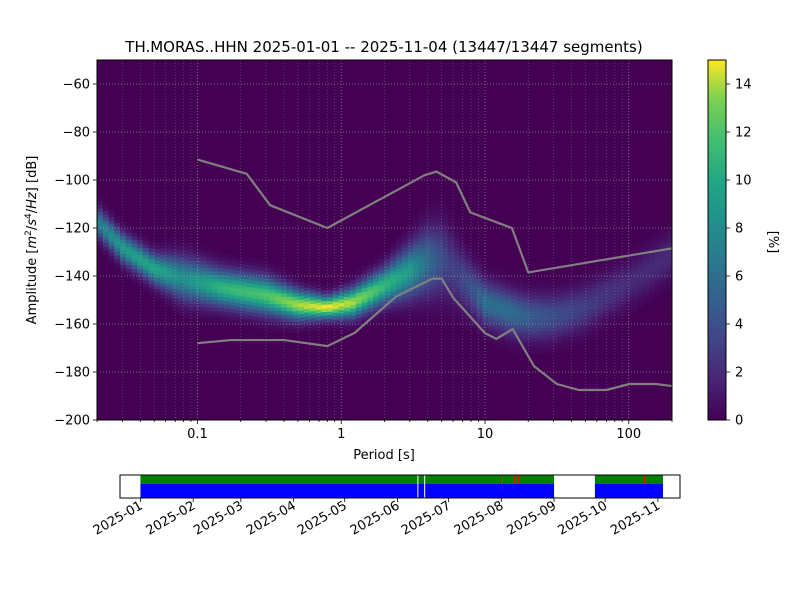  Describe the element at coordinates (72, 421) in the screenshot. I see `y-tick-label: −200` at that location.